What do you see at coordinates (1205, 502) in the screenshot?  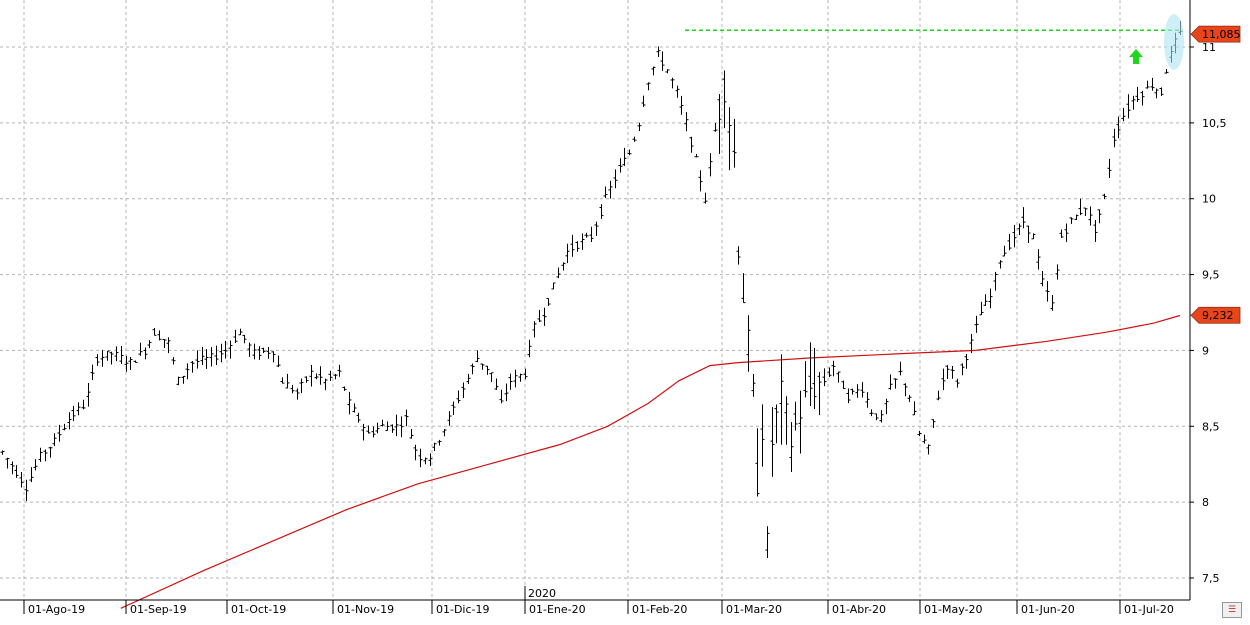 I see `y-tick-label: 8` at bounding box center [1205, 502].